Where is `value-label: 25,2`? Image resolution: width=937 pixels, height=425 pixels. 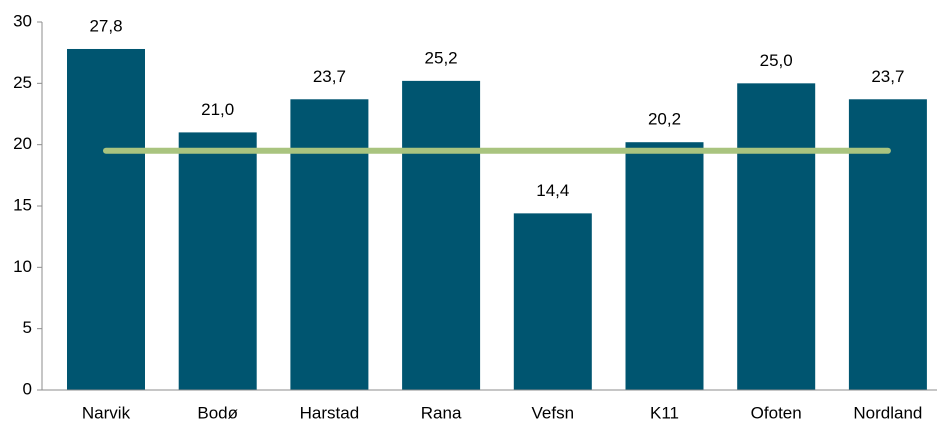
value-label: 25,2 is located at coordinates (441, 57).